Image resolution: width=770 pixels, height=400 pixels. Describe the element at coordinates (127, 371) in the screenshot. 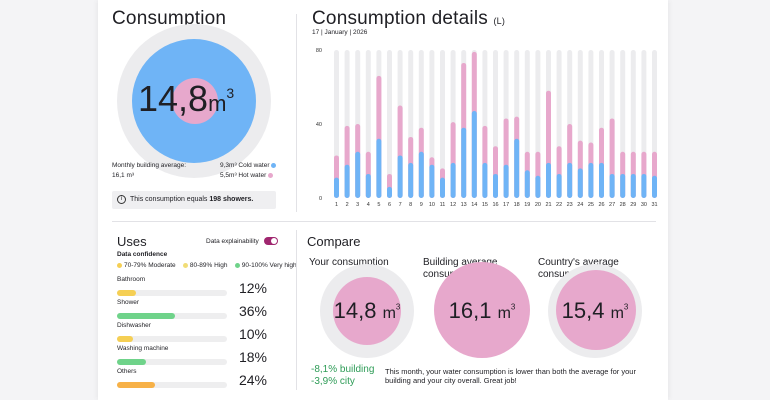

I see `uses-item-label: Others` at that location.